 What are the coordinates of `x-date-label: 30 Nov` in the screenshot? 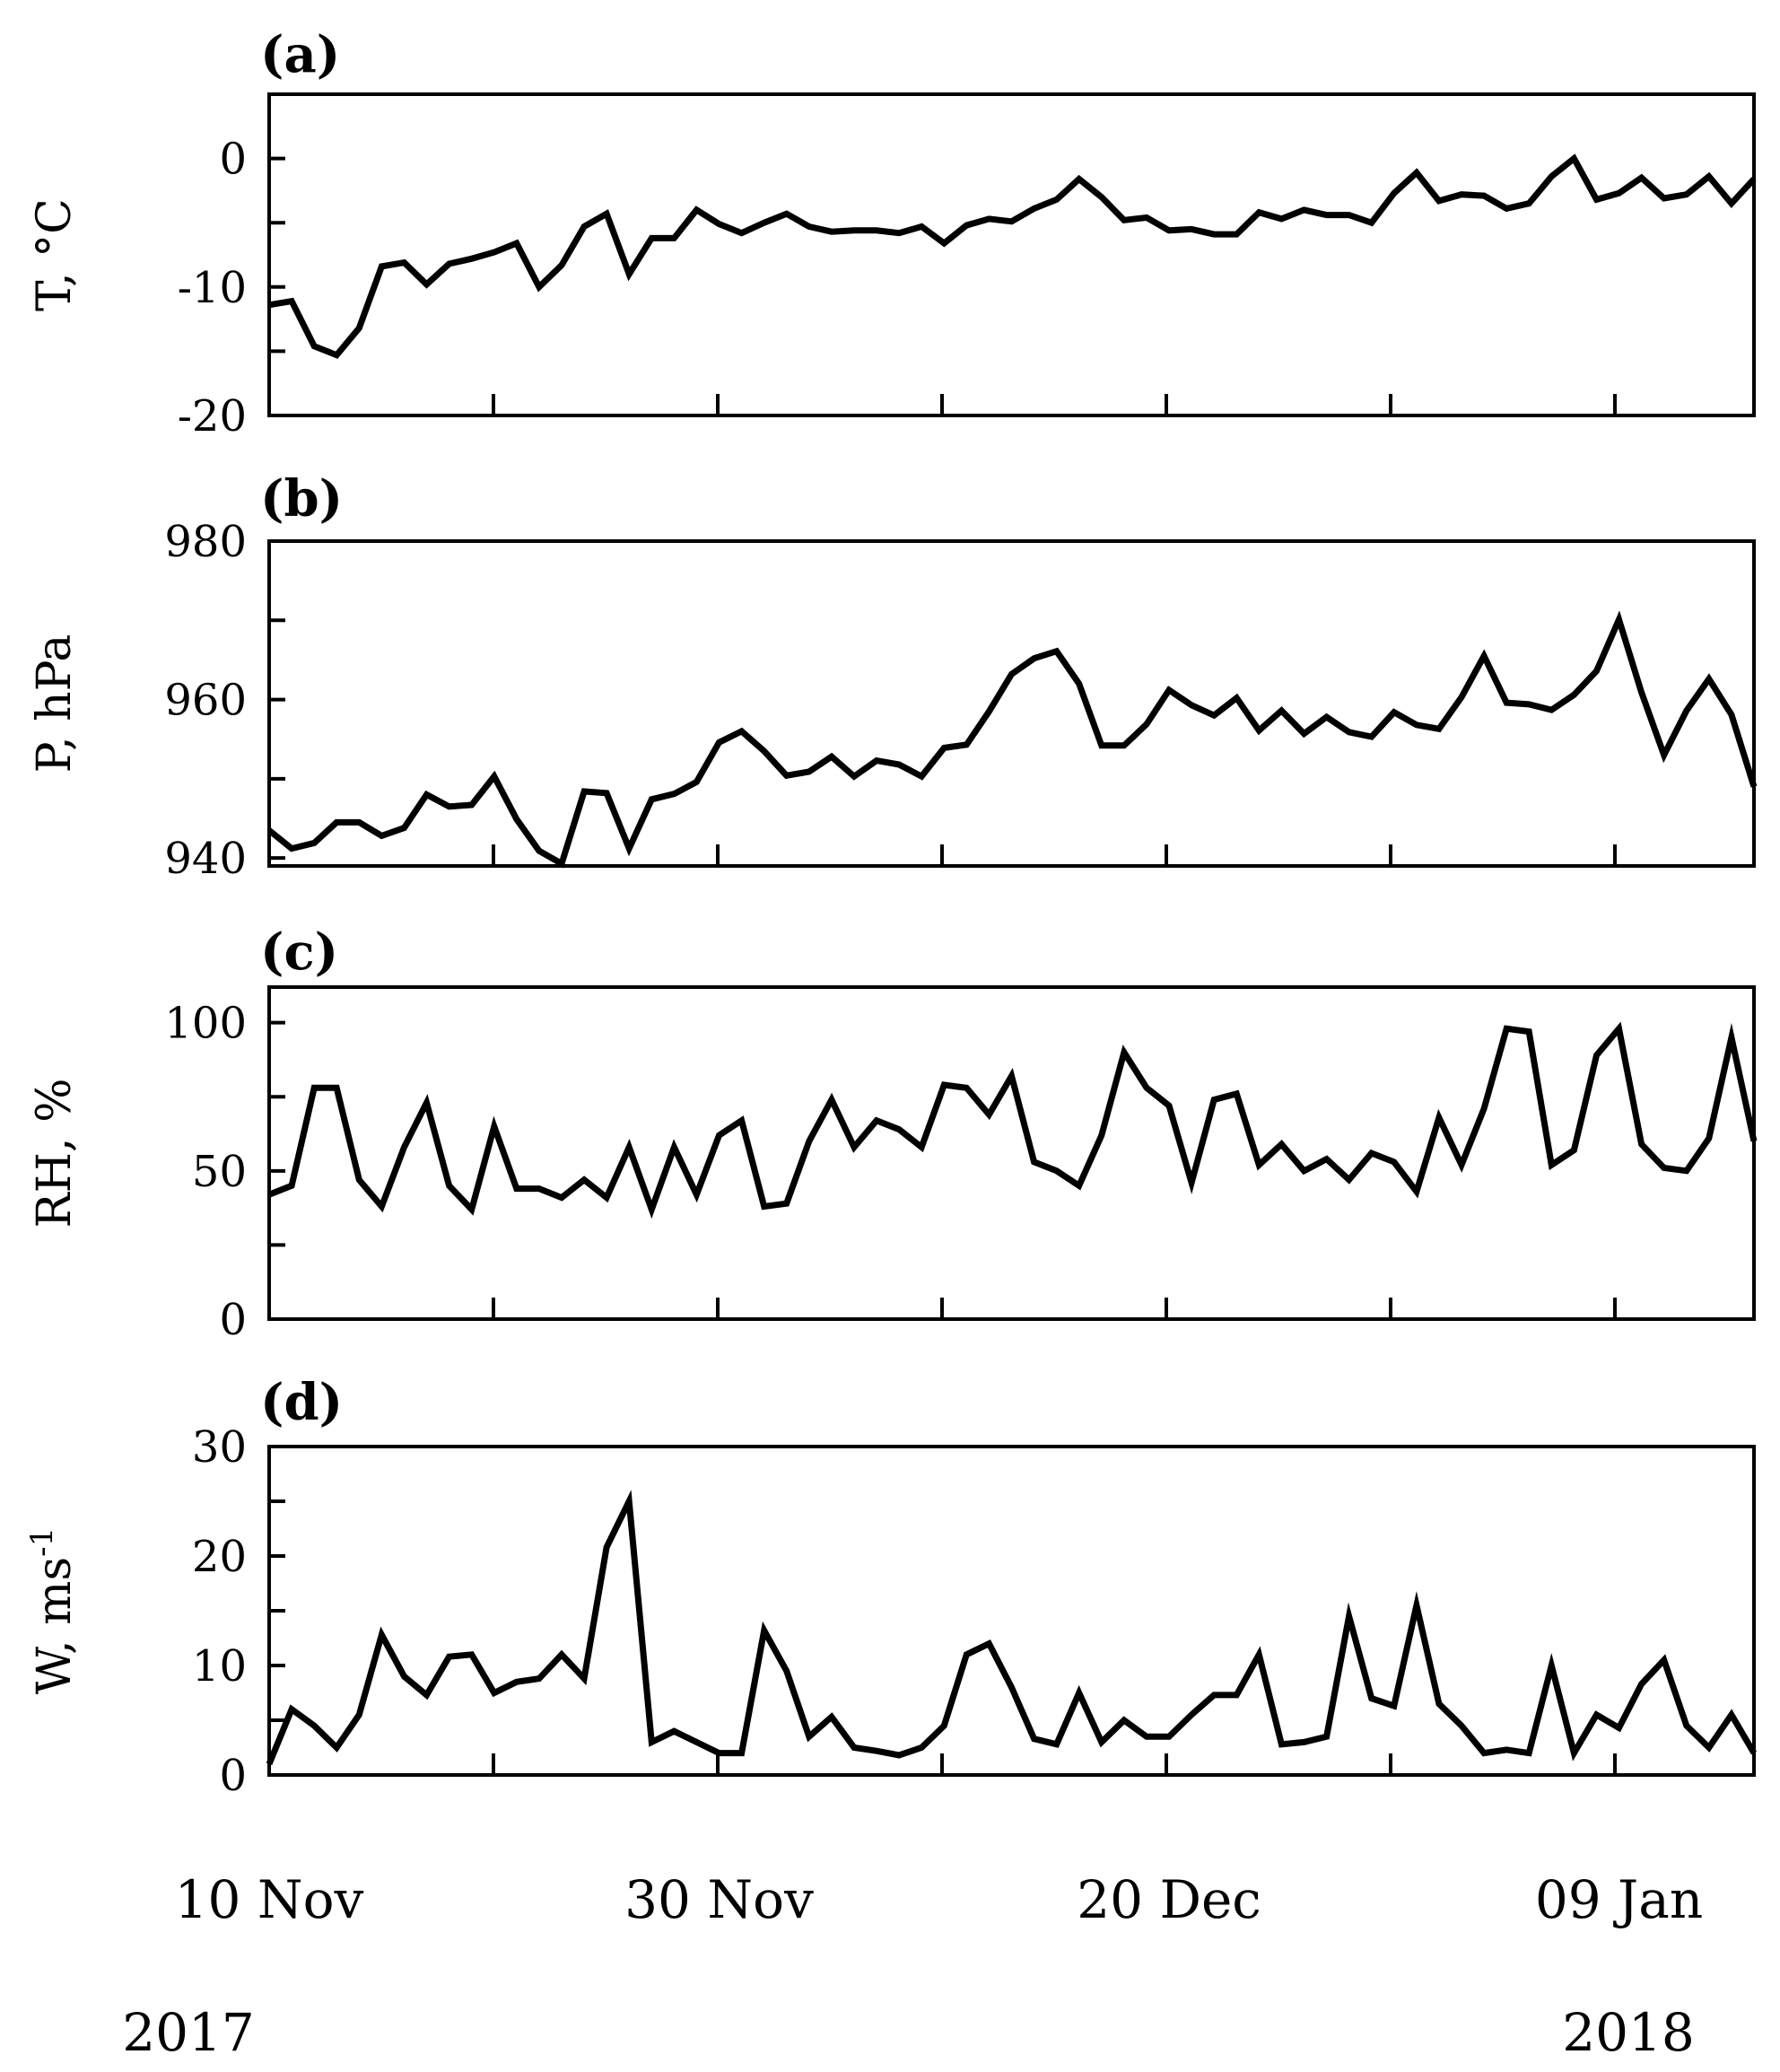 It's located at (719, 1899).